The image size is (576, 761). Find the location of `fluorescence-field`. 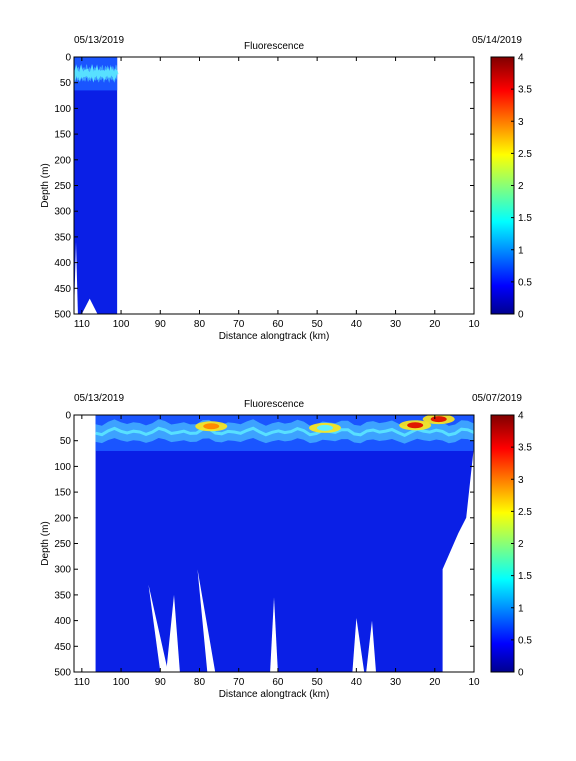

fluorescence-field is located at coordinates (96, 185).